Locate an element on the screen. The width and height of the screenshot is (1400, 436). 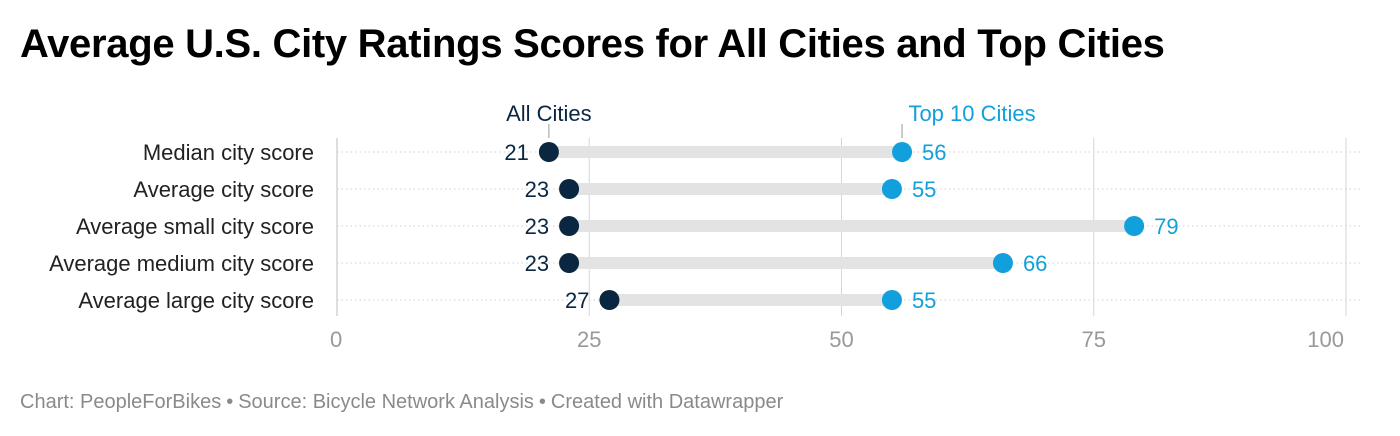
category-label: Median city score is located at coordinates (228, 152).